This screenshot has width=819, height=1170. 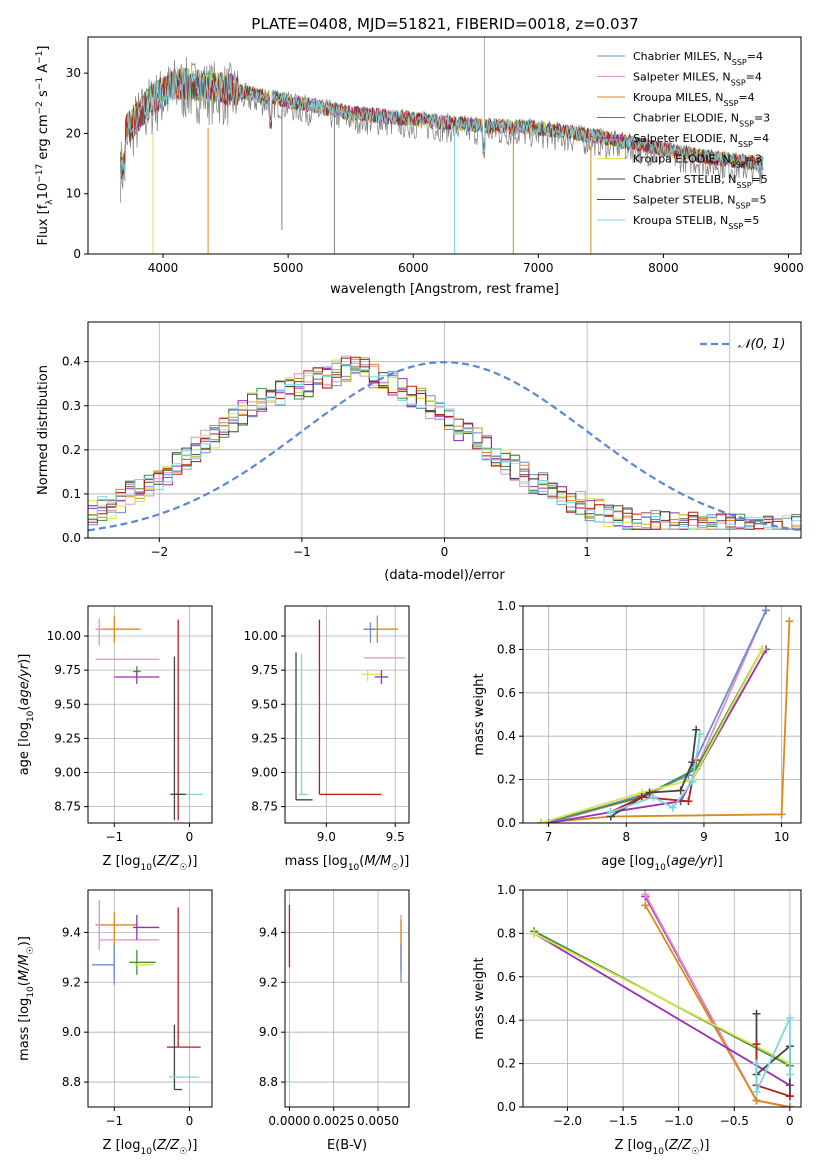 I want to click on x-tick-label: 8000, so click(x=663, y=268).